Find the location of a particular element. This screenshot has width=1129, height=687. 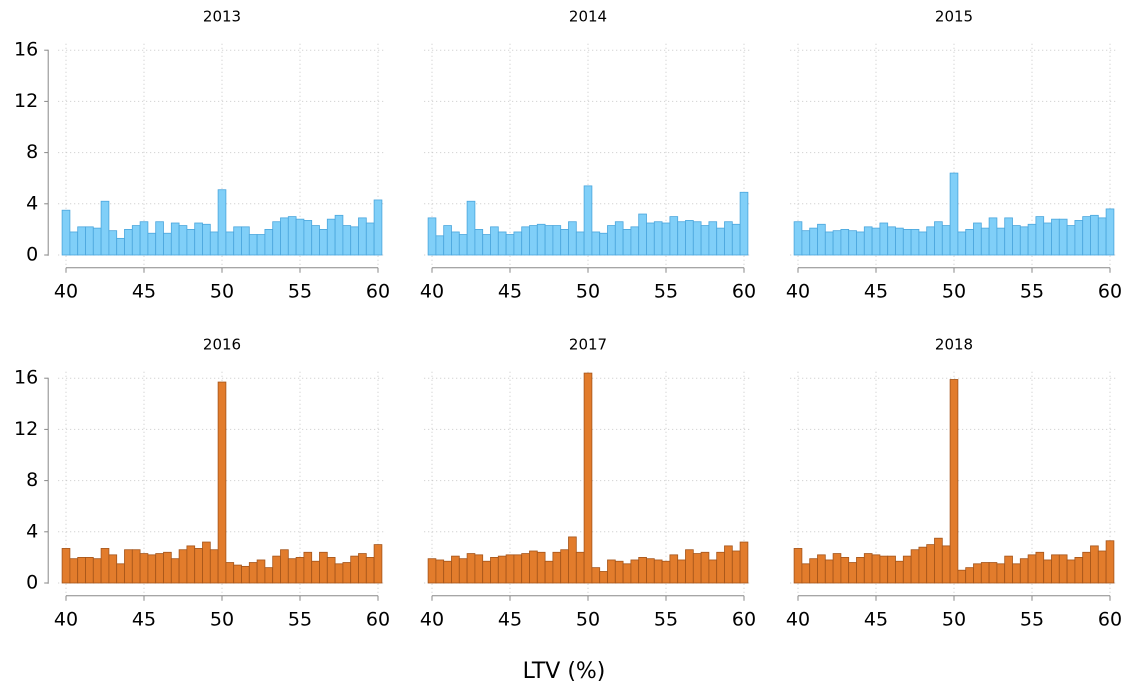

panel-title: 2017 is located at coordinates (588, 344).